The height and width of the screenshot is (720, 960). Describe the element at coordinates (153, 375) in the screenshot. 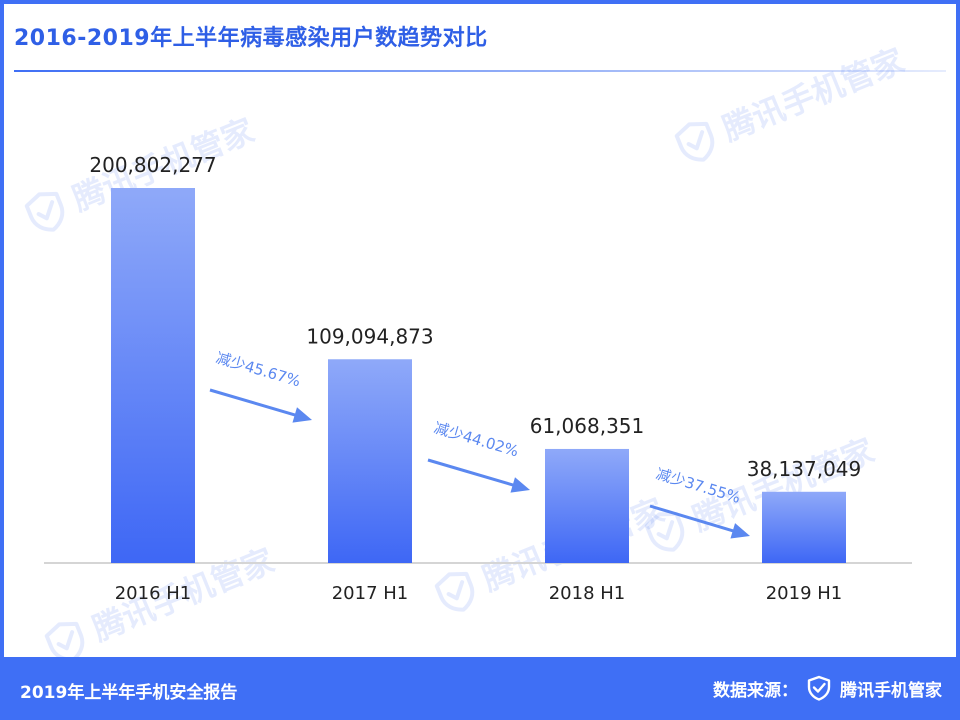

I see `bar-2016-h1` at that location.